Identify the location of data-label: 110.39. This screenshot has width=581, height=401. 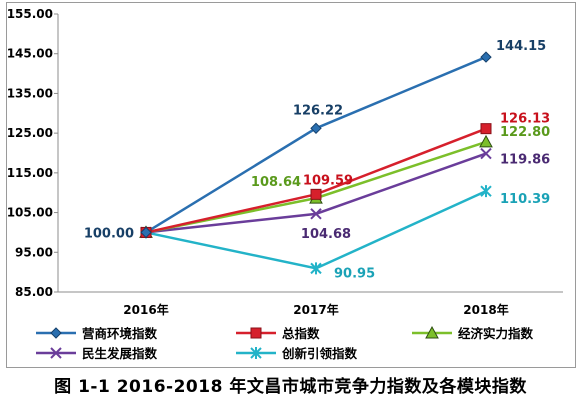
(525, 199).